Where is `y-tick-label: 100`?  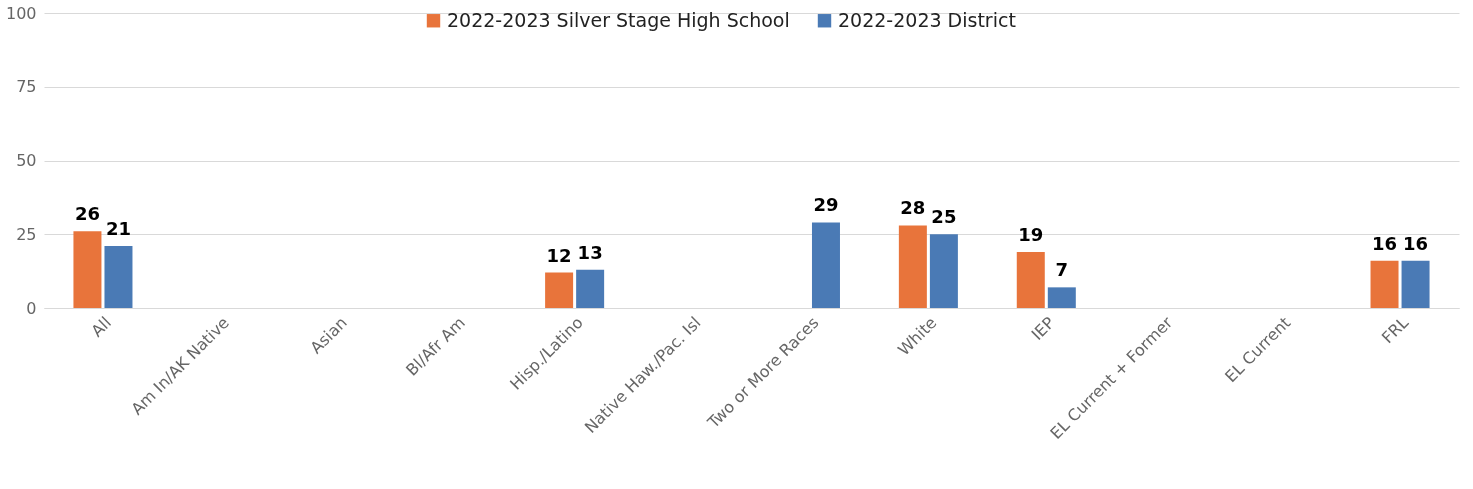
y-tick-label: 100 is located at coordinates (21, 13).